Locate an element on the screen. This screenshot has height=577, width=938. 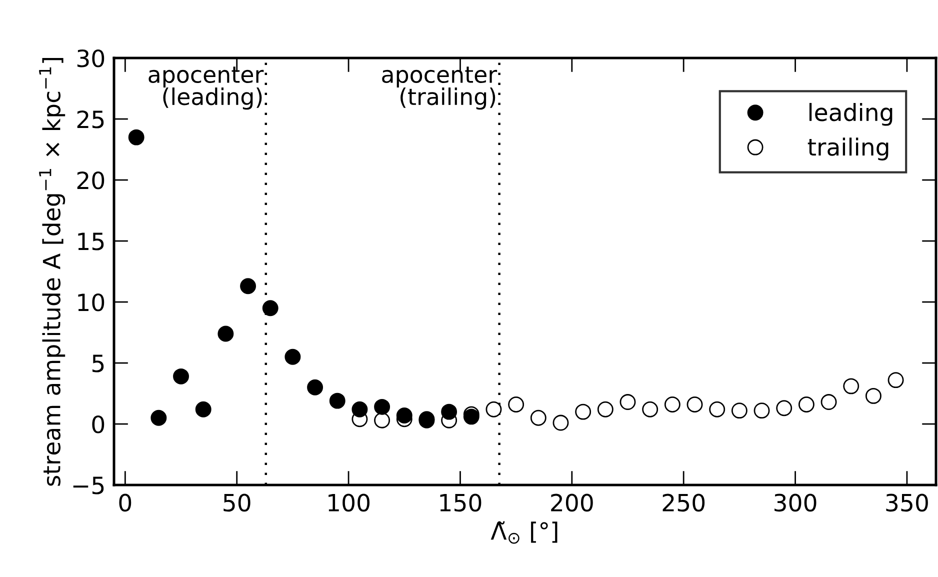
ref-line-label: apocenter (trailing) is located at coordinates (440, 88).